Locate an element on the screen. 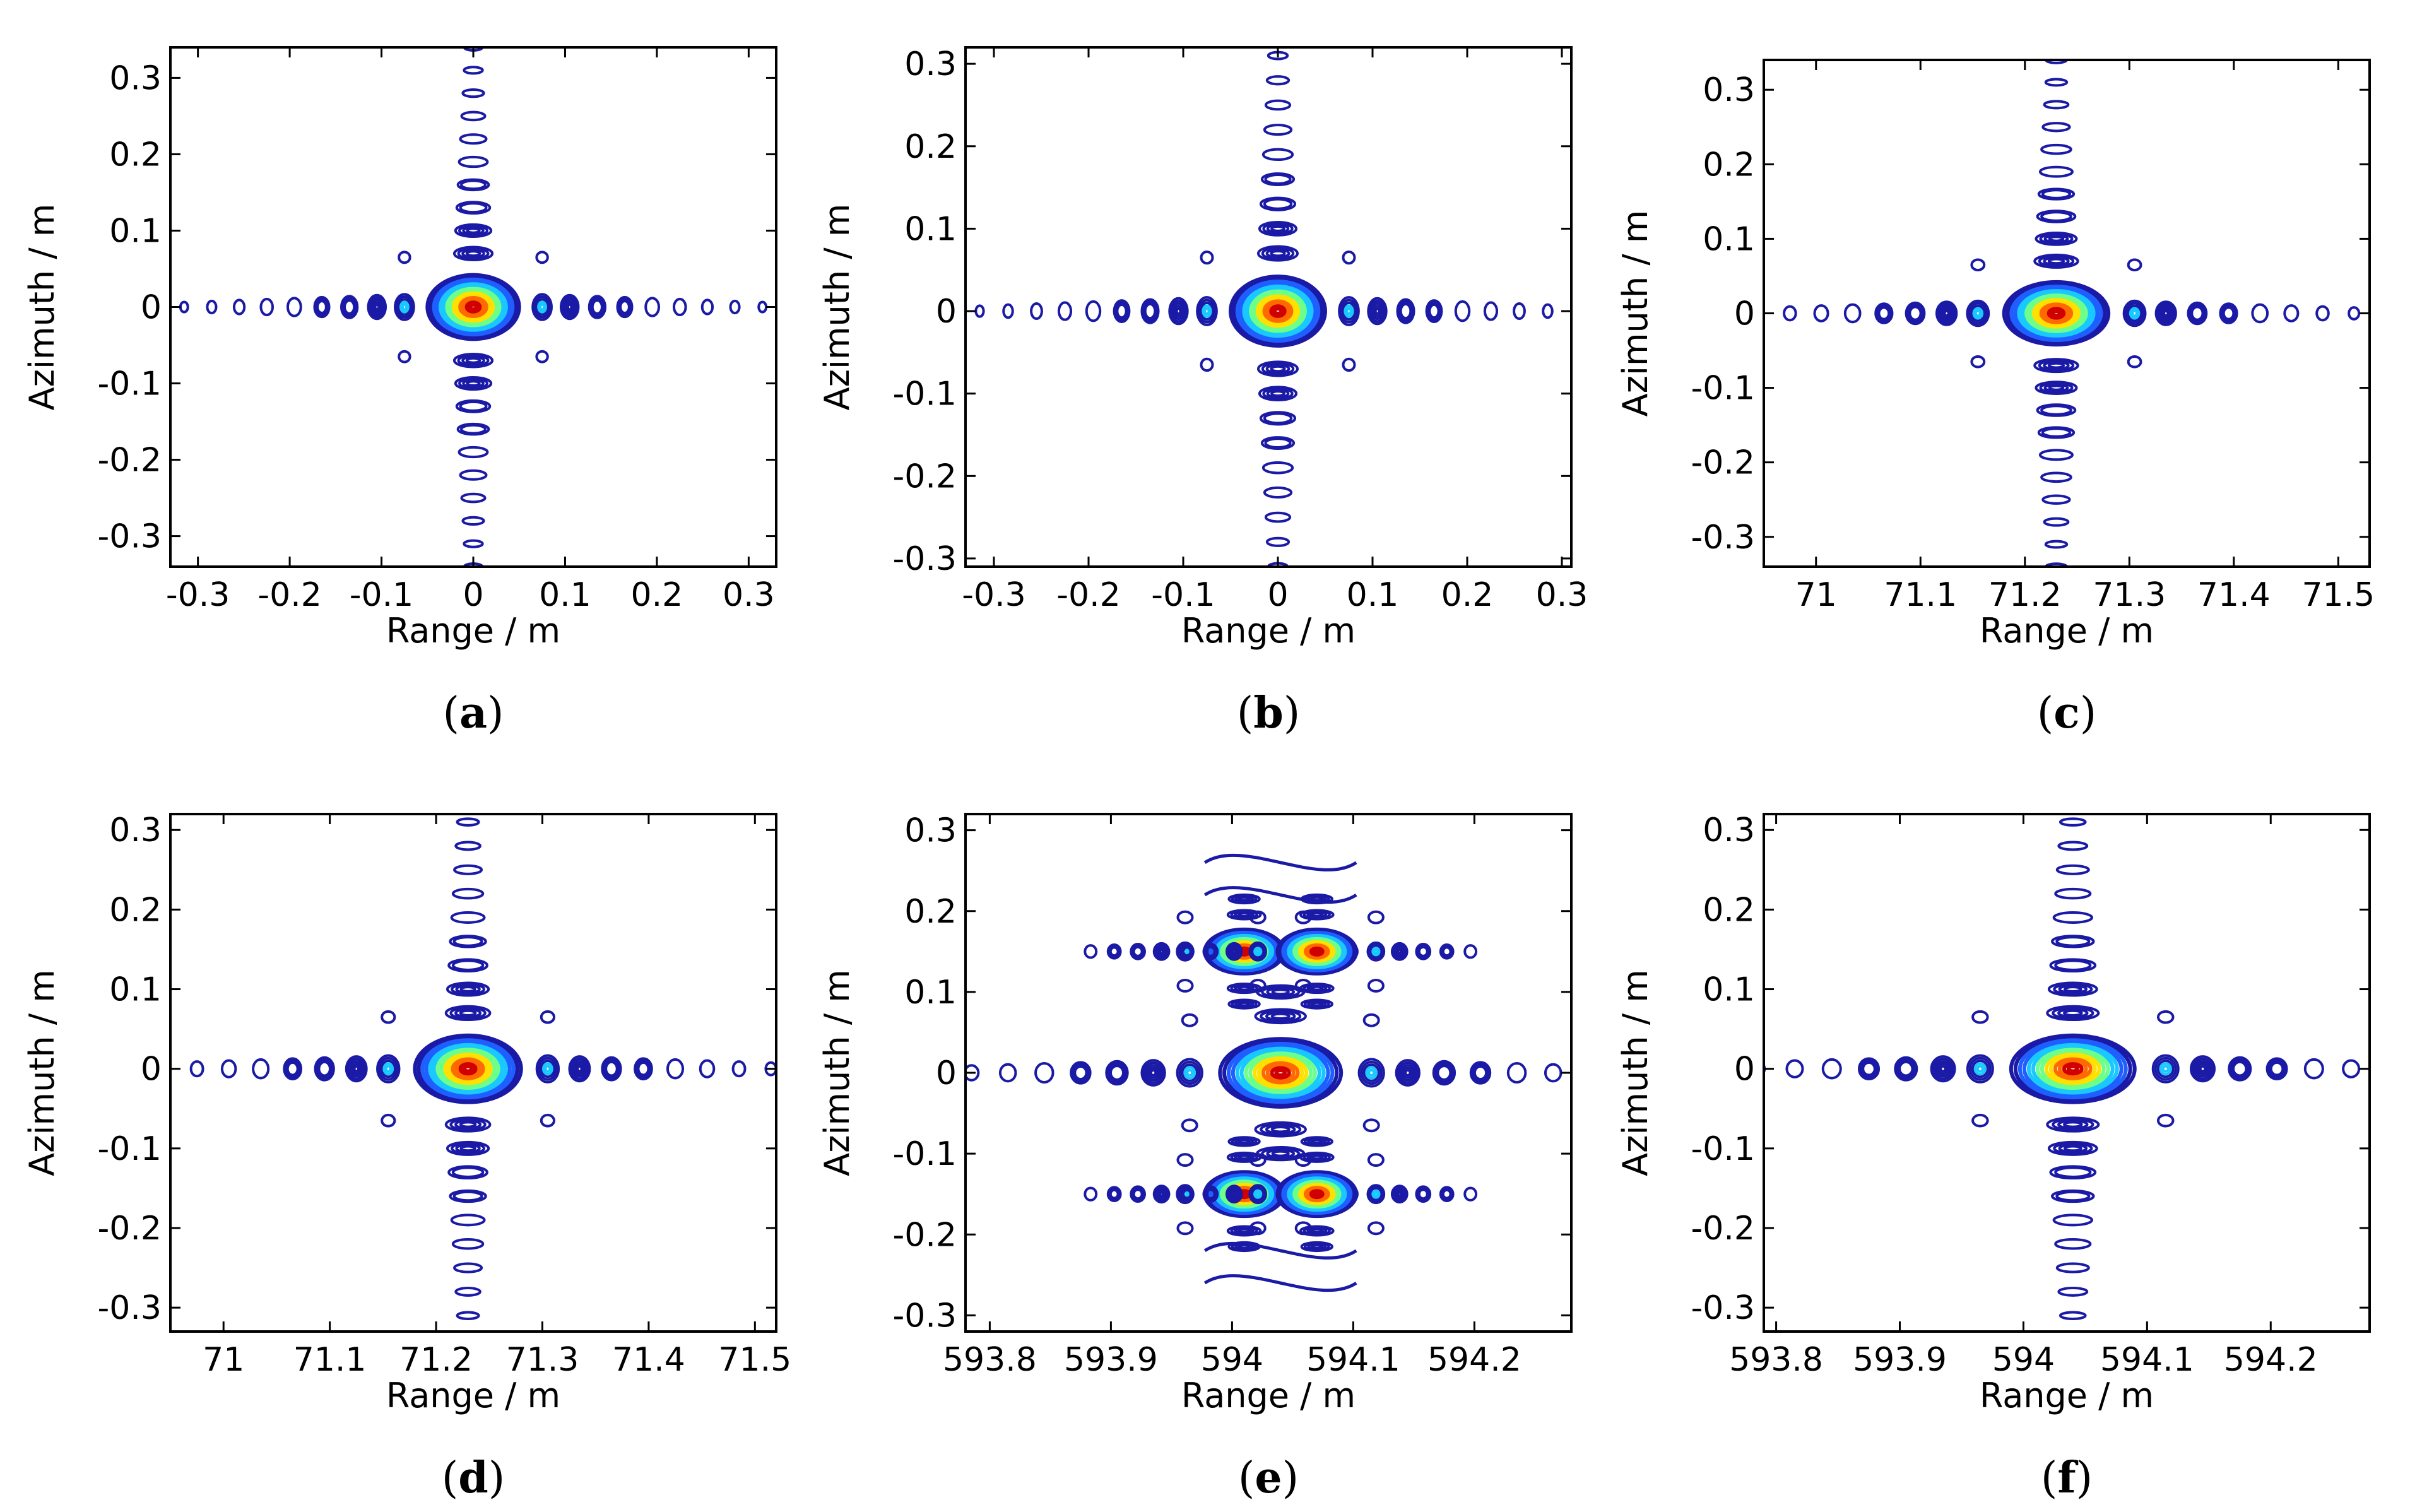  y-axis-title: Azimuth / m is located at coordinates (837, 1072).